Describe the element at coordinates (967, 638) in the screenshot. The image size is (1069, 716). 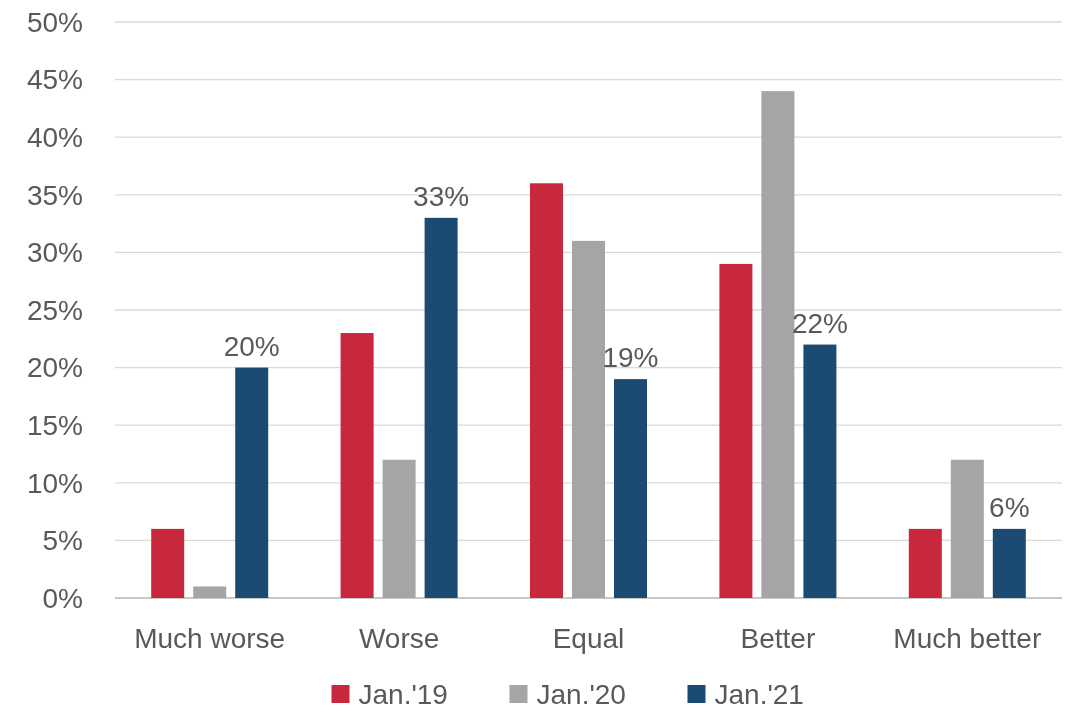
I see `x-tick-label: Much better` at that location.